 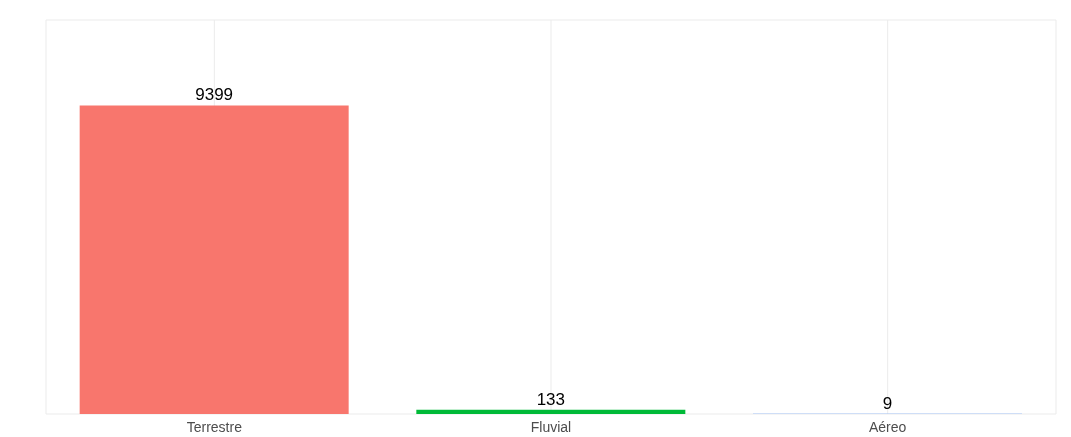 What do you see at coordinates (214, 426) in the screenshot?
I see `x-tick-label: Terrestre` at bounding box center [214, 426].